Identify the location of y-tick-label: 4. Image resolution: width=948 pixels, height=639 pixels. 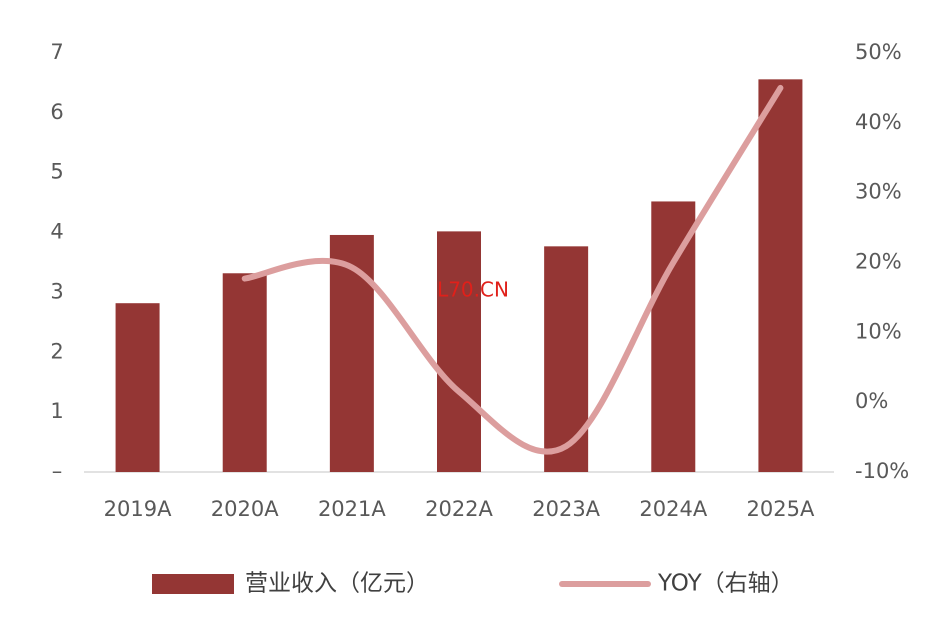
(56, 232).